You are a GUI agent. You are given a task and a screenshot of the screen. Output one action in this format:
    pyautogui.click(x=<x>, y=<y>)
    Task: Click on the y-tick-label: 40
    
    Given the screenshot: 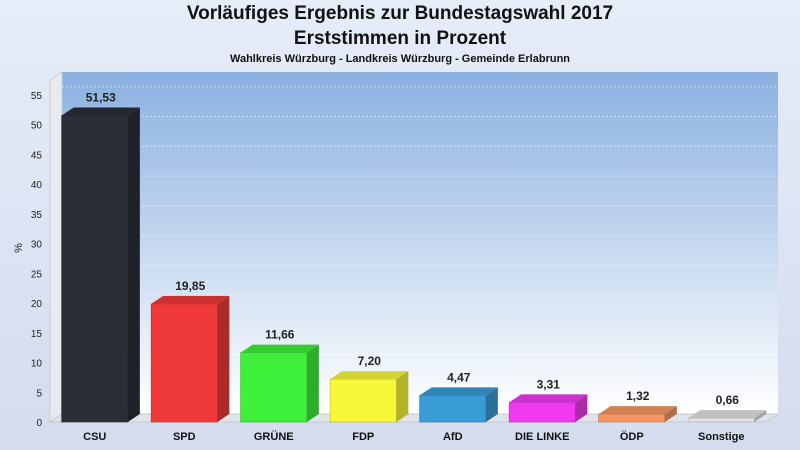 What is the action you would take?
    pyautogui.click(x=37, y=185)
    